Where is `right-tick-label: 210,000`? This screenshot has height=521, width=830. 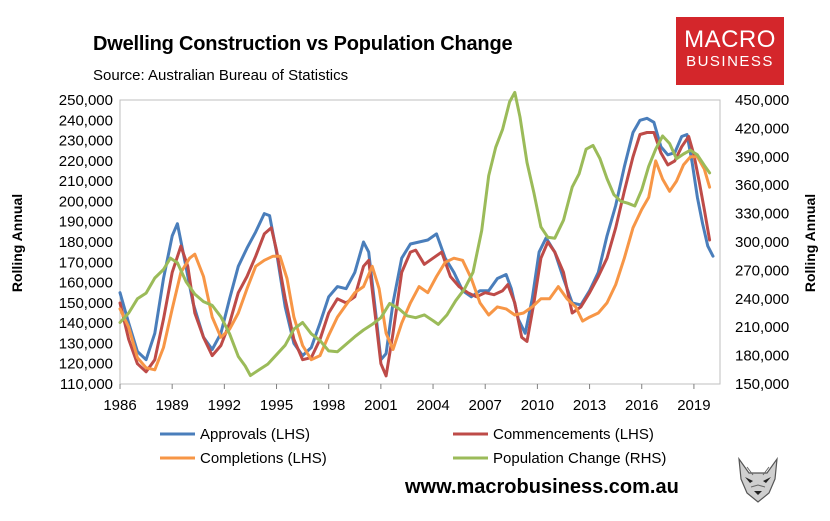 right-tick-label: 210,000 is located at coordinates (762, 327).